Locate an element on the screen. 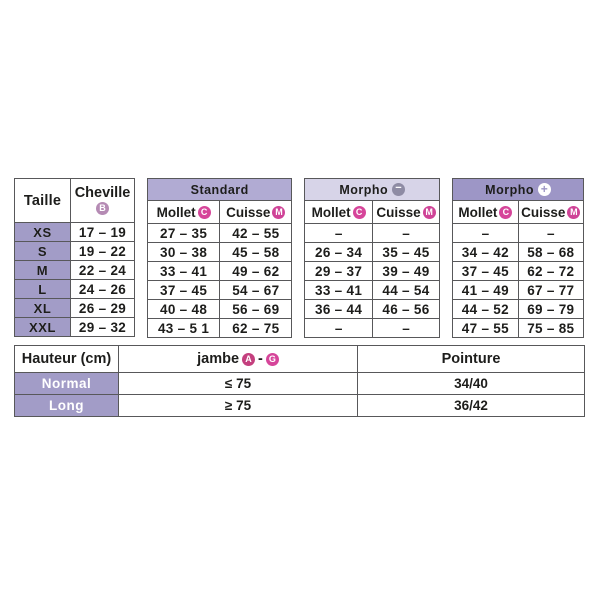  cheville-badge-icon: B is located at coordinates (102, 209).